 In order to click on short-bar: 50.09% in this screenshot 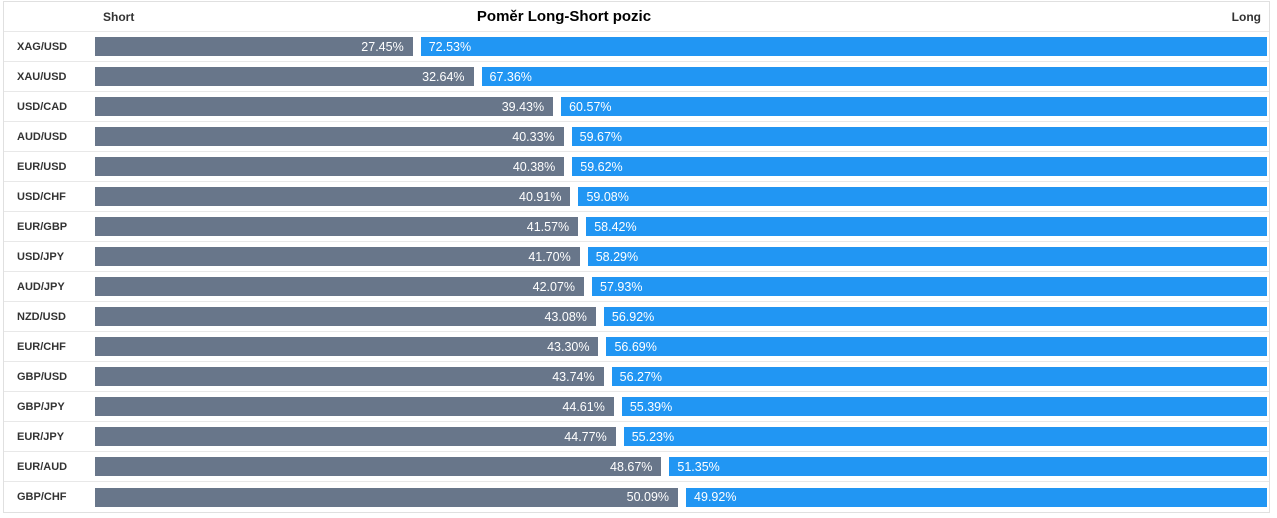, I will do `click(387, 497)`.